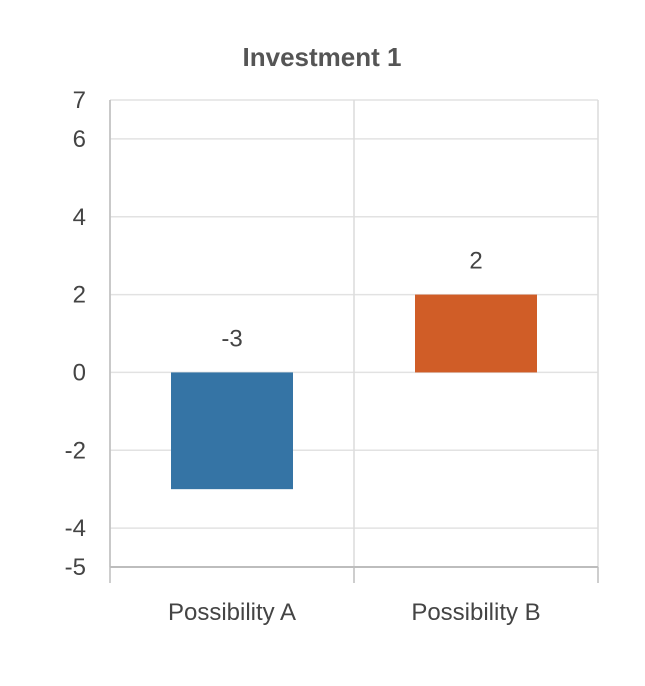  I want to click on labels-layer: -3 2, so click(351, 300).